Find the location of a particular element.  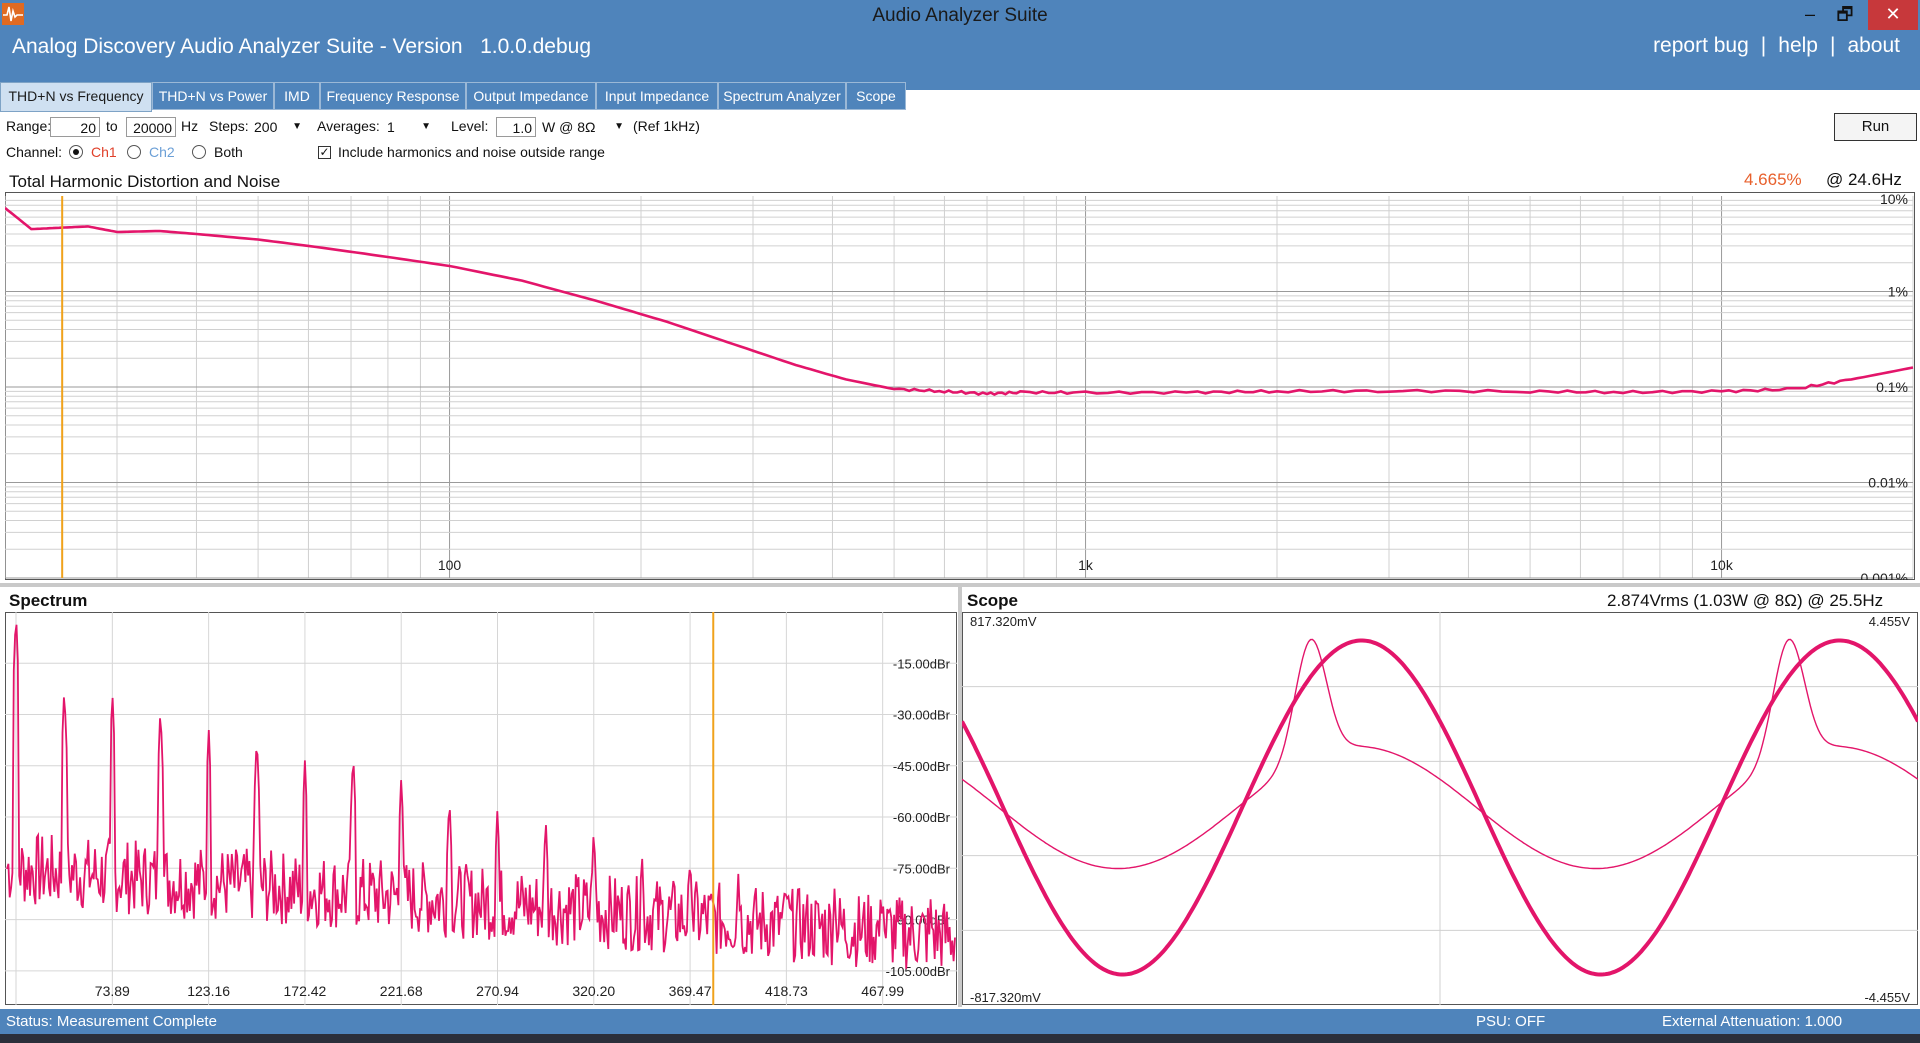

spectrum-x-tick-label: 270.94 is located at coordinates (497, 991).